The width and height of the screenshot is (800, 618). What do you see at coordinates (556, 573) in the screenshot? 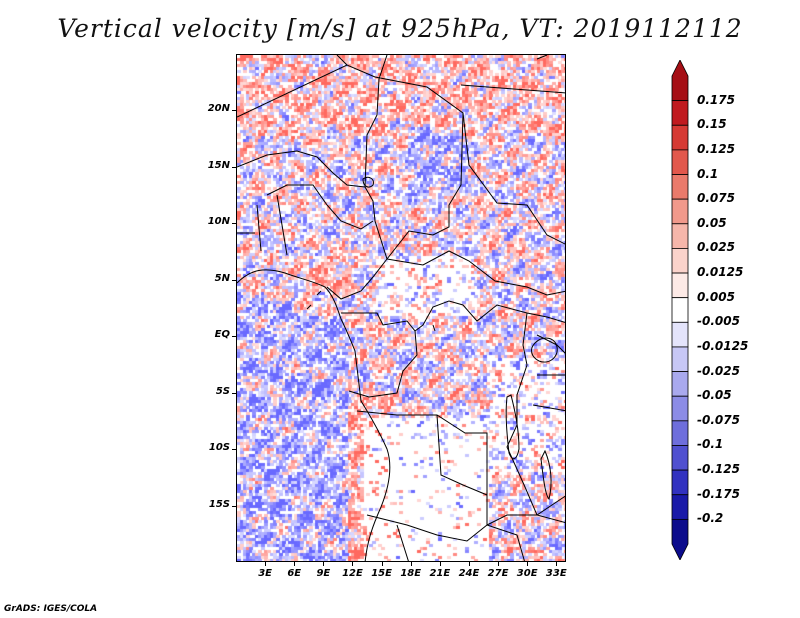
I see `lon-tick-label: 33E` at bounding box center [556, 573].